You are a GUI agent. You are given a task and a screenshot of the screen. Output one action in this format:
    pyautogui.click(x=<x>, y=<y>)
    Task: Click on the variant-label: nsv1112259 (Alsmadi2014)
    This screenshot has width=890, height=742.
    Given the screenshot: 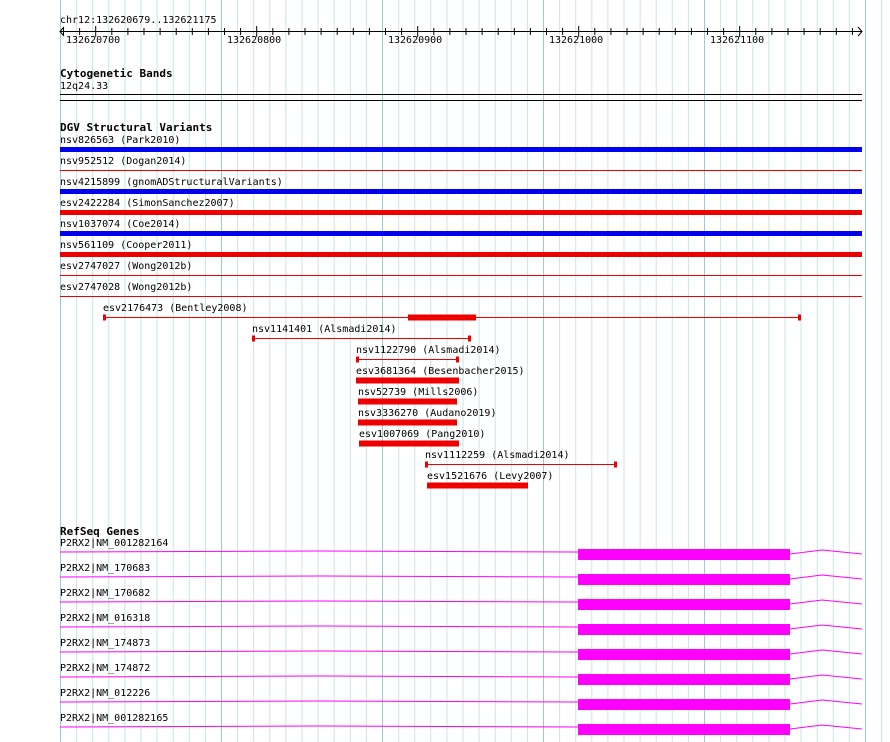 What is the action you would take?
    pyautogui.click(x=497, y=455)
    